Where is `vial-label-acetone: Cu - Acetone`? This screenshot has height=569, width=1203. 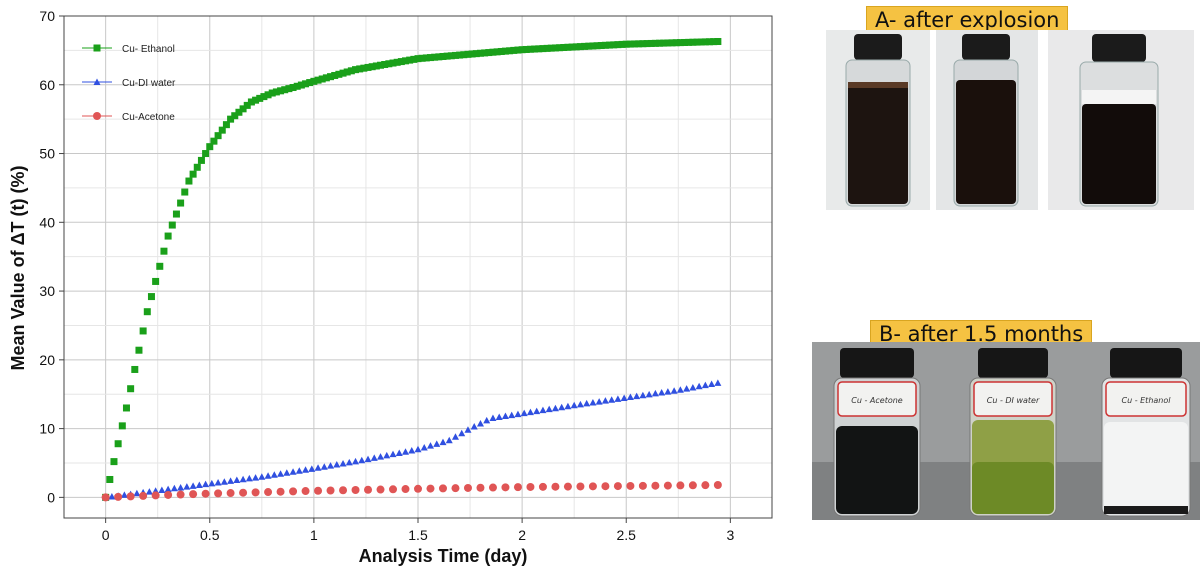
vial-label-acetone: Cu - Acetone is located at coordinates (877, 400).